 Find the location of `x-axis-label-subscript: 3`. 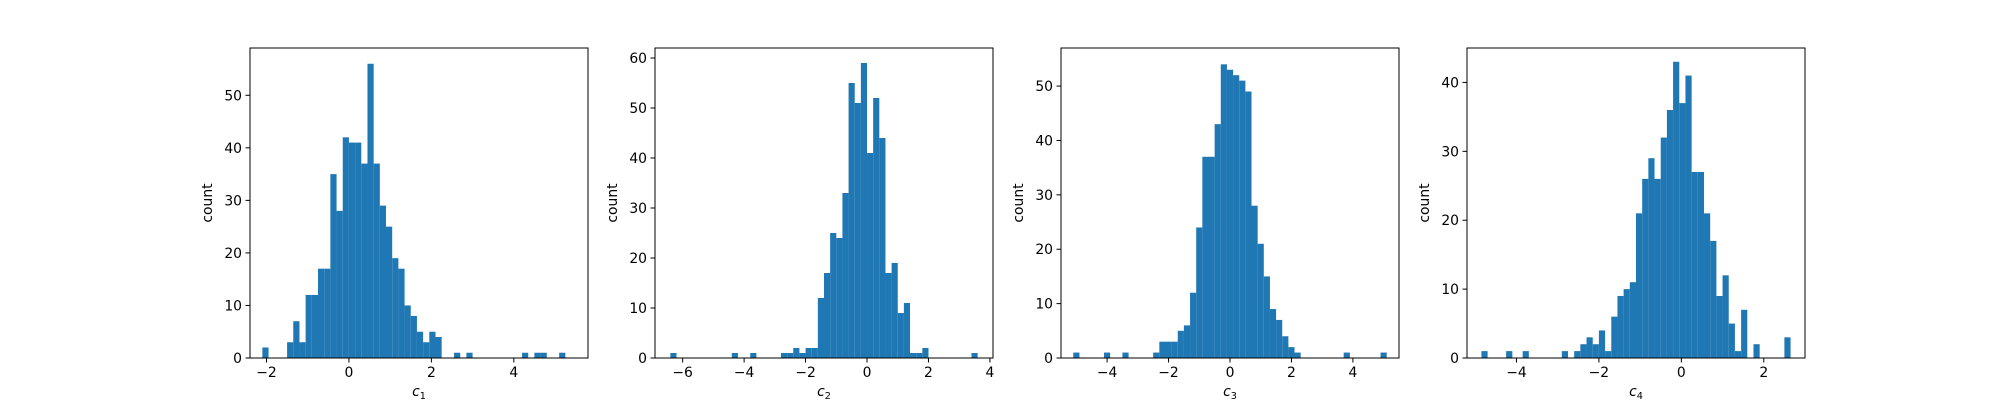

x-axis-label-subscript: 3 is located at coordinates (1234, 395).